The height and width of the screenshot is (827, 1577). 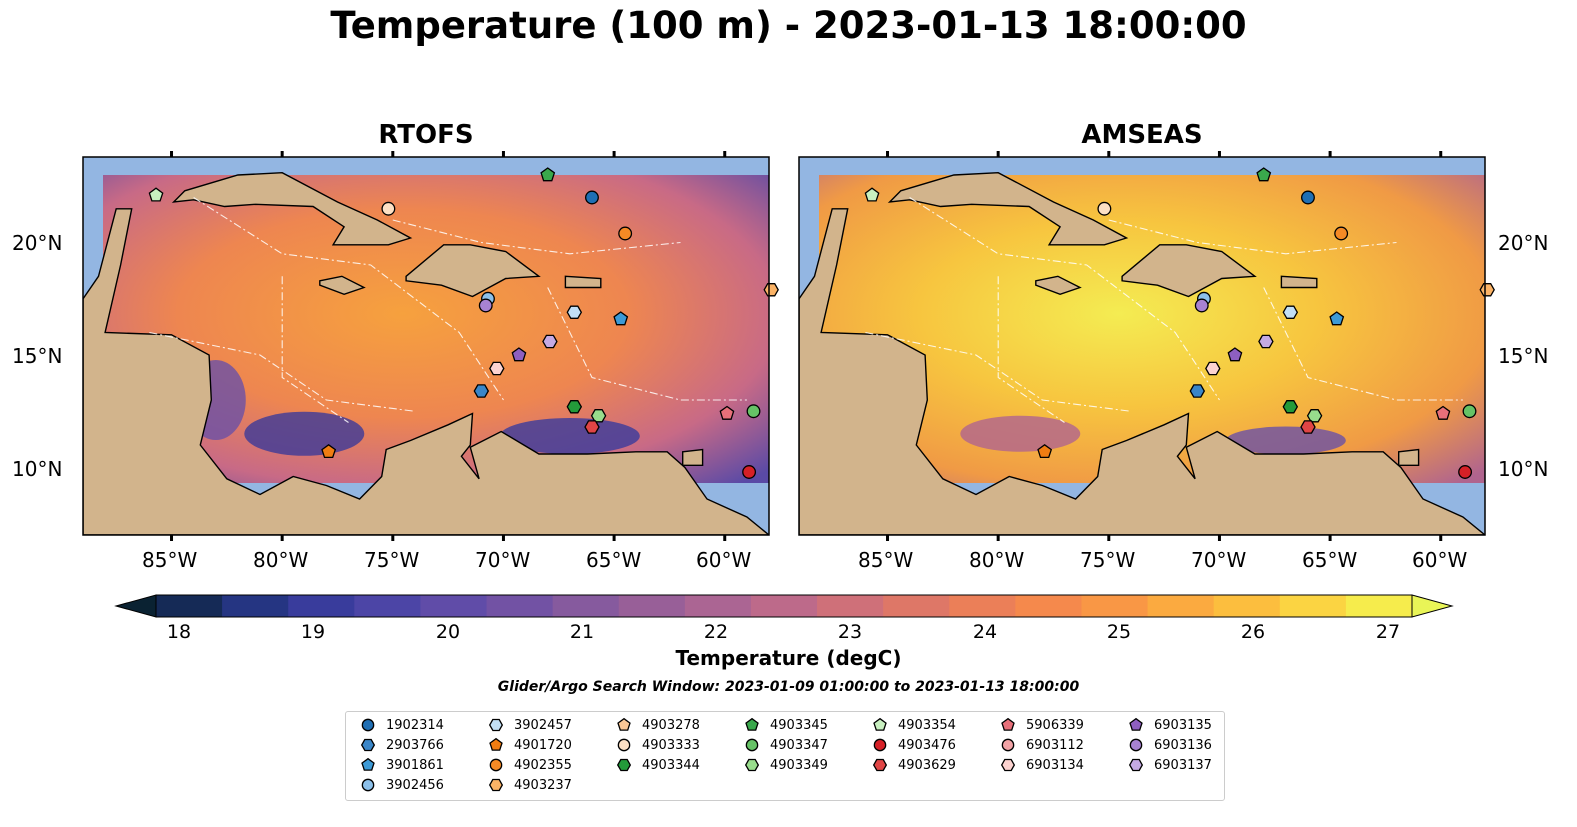 I want to click on legend-item-4901720: 4901720, so click(x=530, y=745).